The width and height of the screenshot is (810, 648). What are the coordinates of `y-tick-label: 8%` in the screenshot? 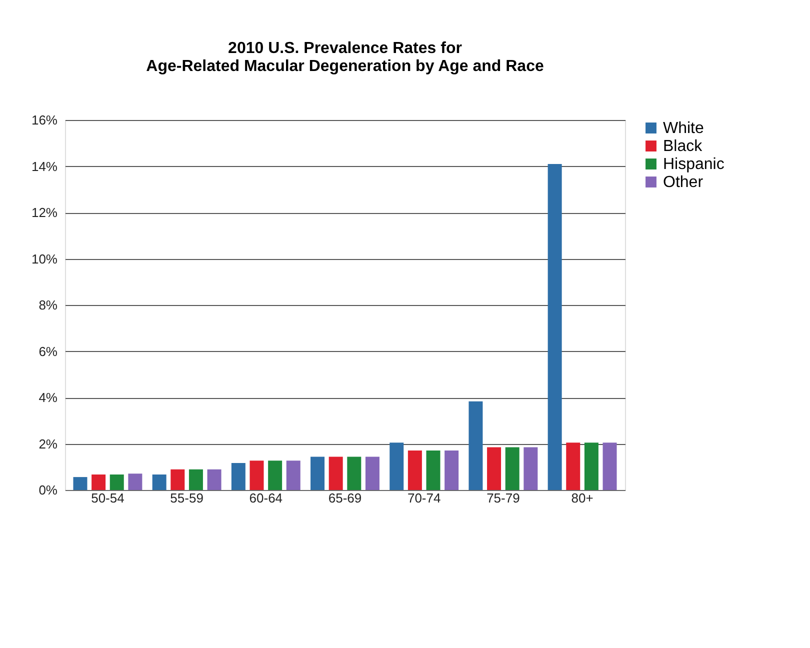 It's located at (48, 305).